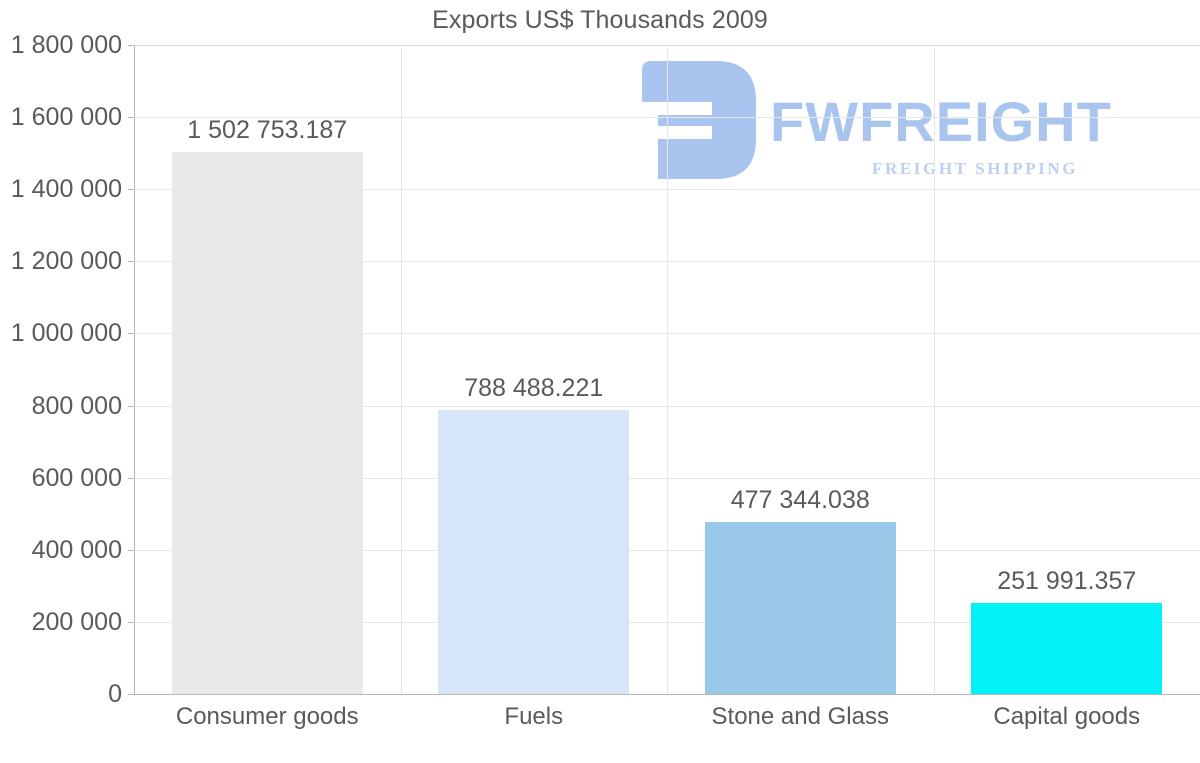 The height and width of the screenshot is (763, 1200). I want to click on y-axis-tick-label: 1 800 000, so click(66, 45).